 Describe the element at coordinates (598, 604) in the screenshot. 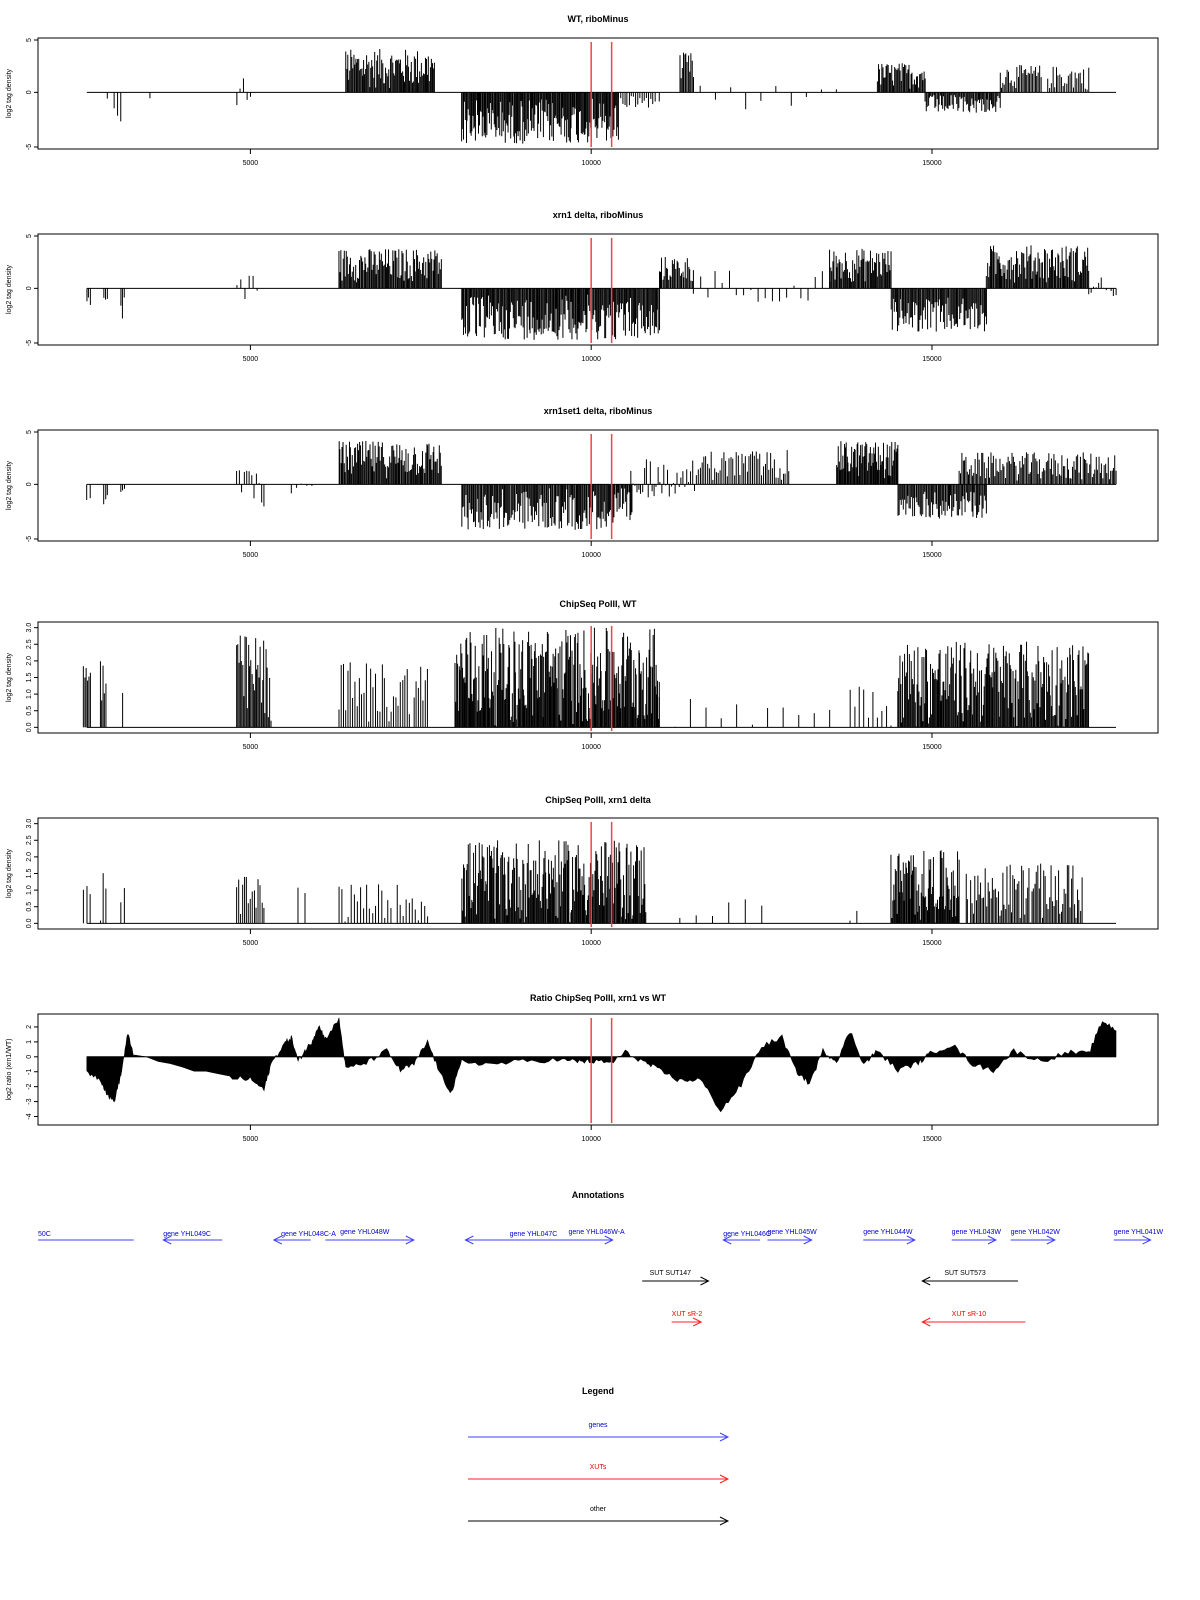

I see `panel-title: ChipSeq PolII, WT` at that location.